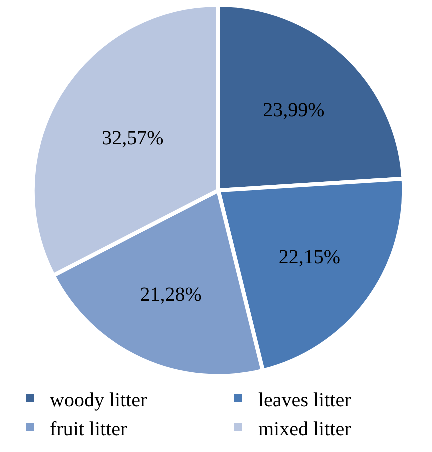  What do you see at coordinates (171, 295) in the screenshot?
I see `data-label: 21,28%` at bounding box center [171, 295].